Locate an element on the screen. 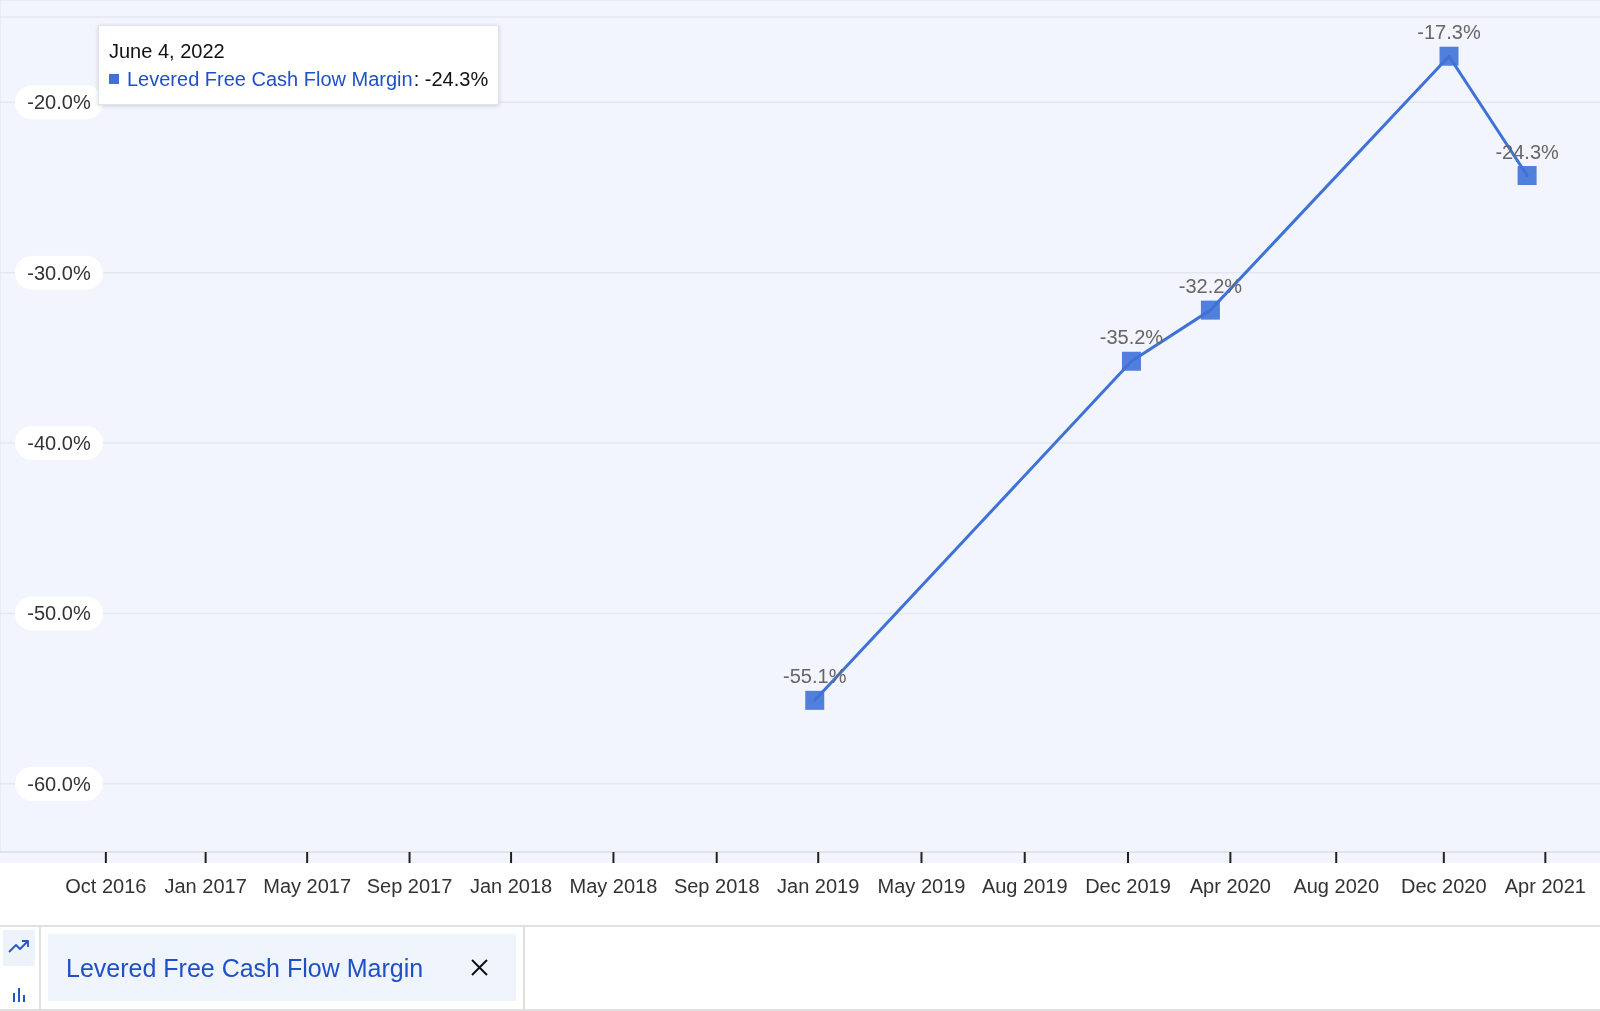  y-tick-label: -30.0% is located at coordinates (59, 272).